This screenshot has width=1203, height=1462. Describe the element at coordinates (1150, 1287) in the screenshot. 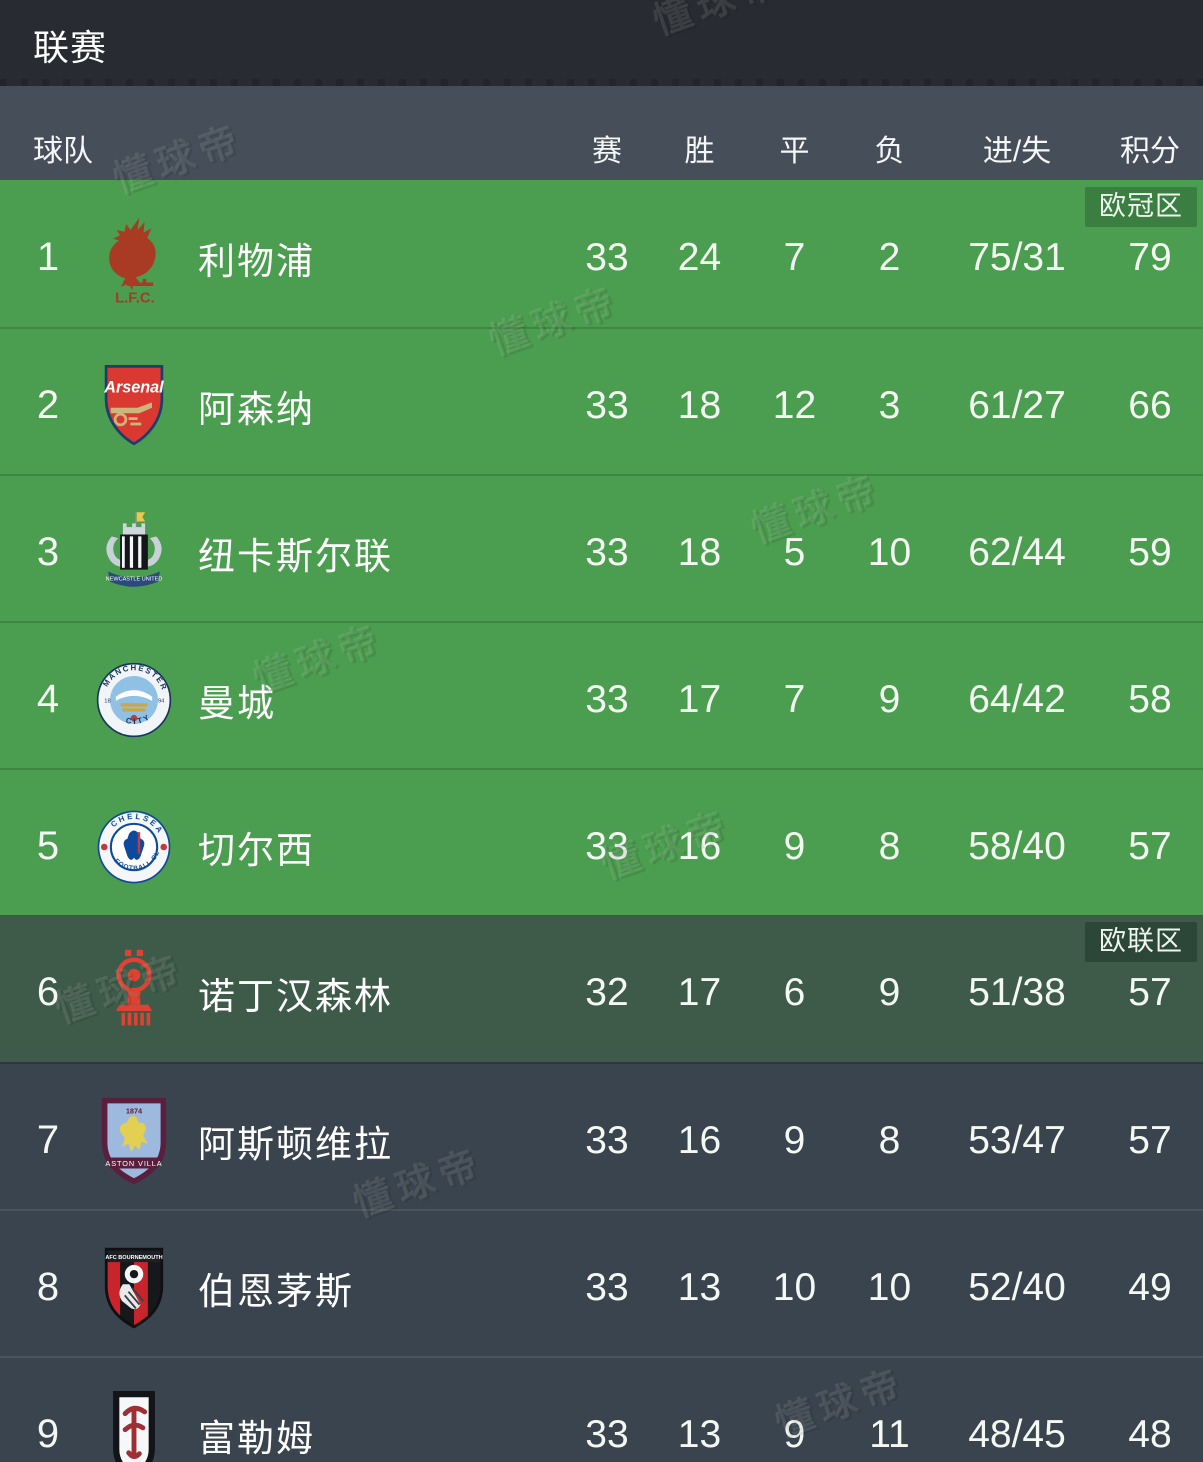

I see `stat-points: 49` at that location.